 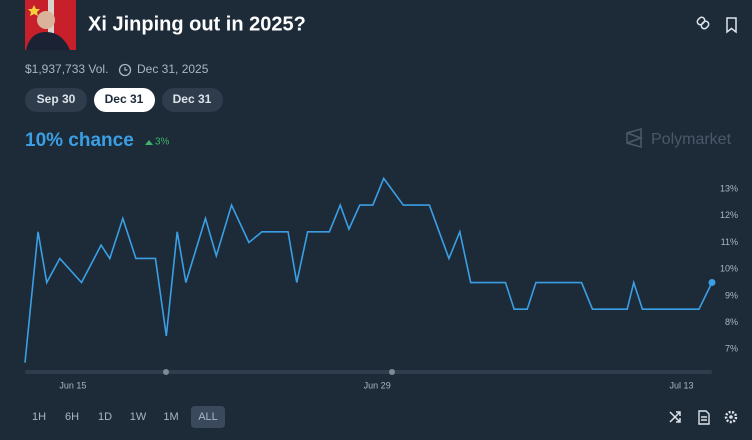 What do you see at coordinates (675, 417) in the screenshot?
I see `shuffle-icon` at bounding box center [675, 417].